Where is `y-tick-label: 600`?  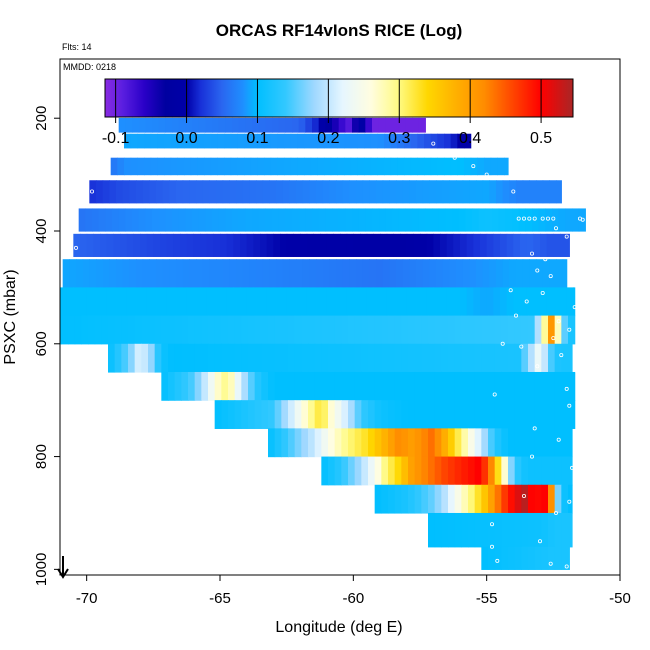
y-tick-label: 600 is located at coordinates (41, 343).